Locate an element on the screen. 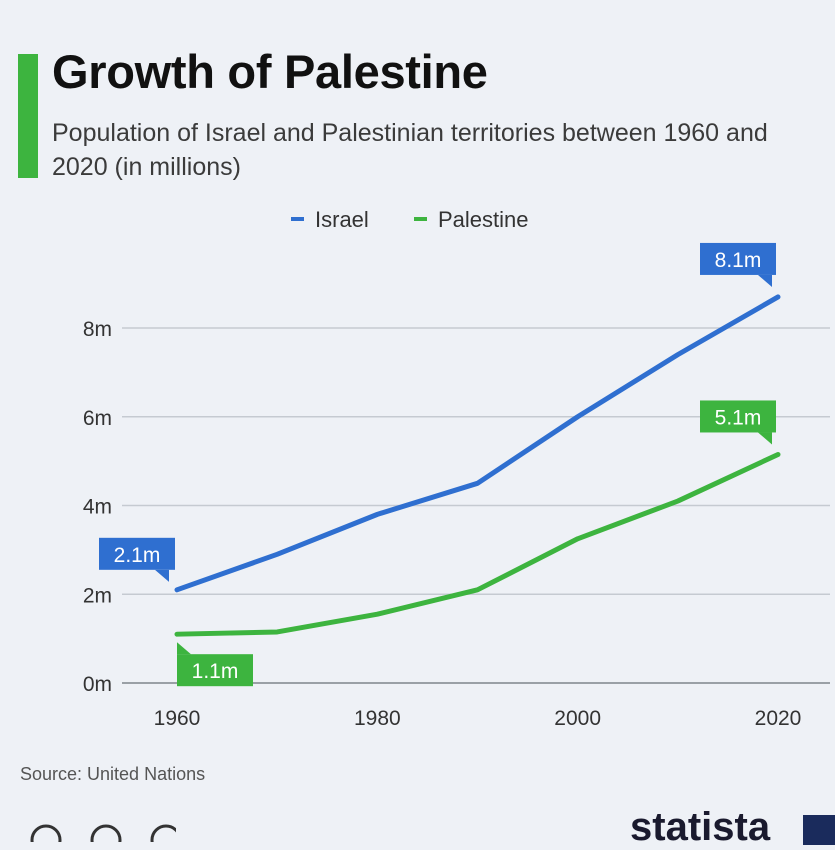  statista-logo: statista is located at coordinates (700, 827).